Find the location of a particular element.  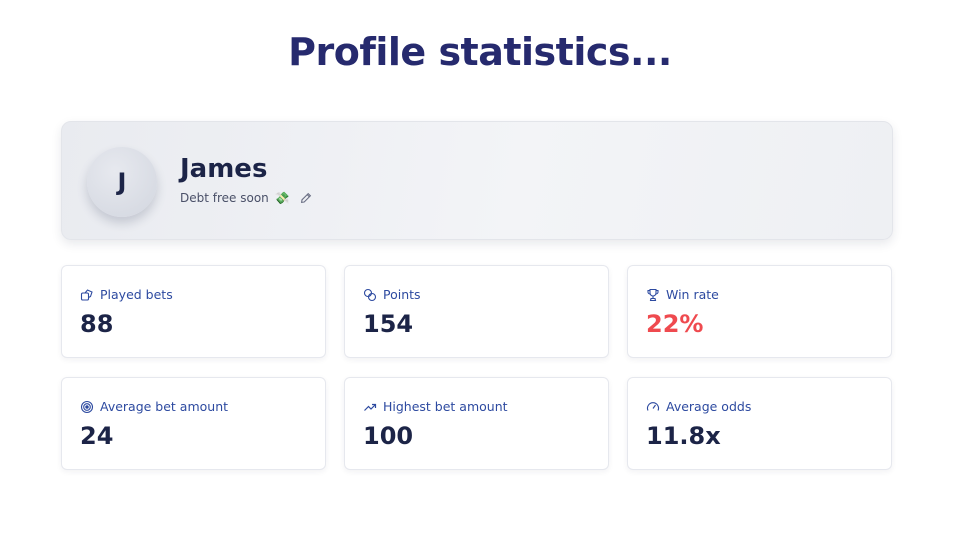

stat-label: Points is located at coordinates (402, 294).